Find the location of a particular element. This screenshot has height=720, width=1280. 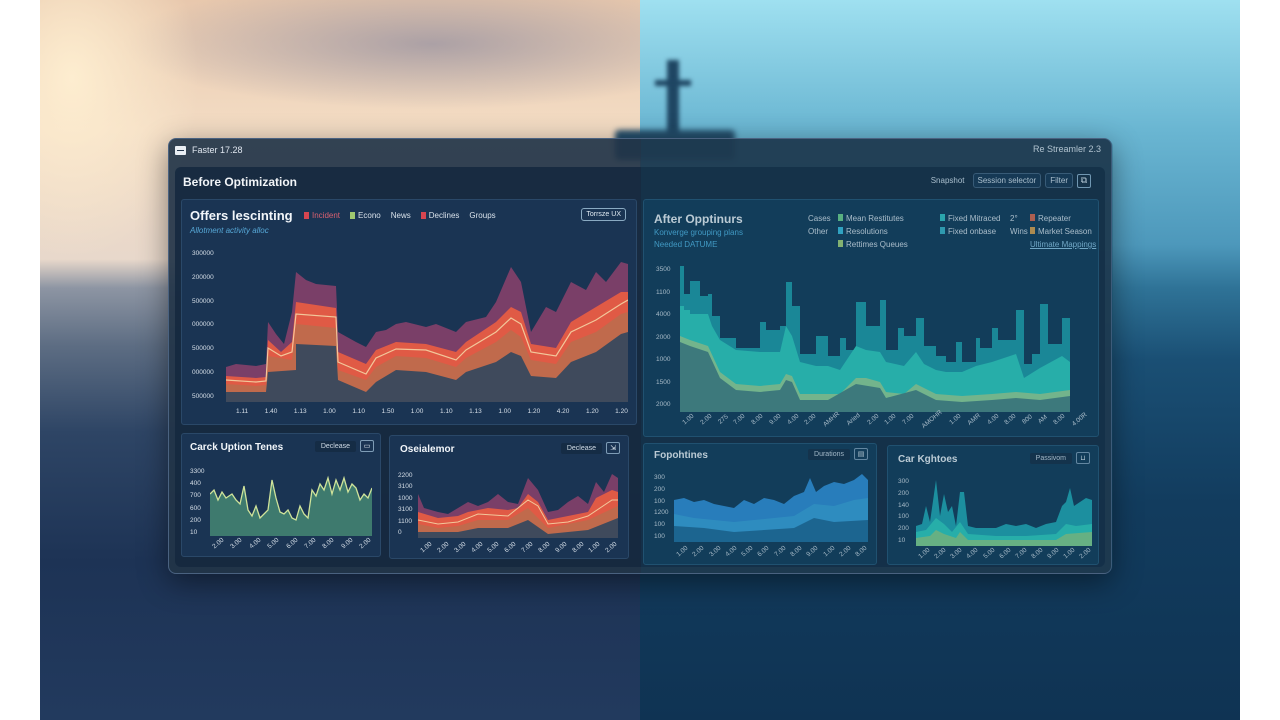

y-tick: 2200 is located at coordinates (405, 475).